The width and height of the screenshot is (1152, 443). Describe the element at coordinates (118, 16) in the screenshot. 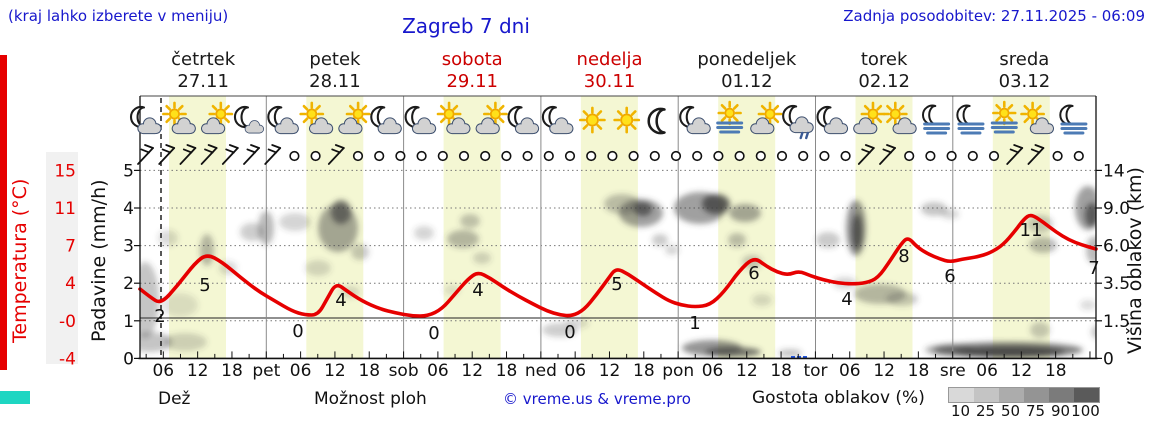

I see `menu-hint: (kraj lahko izberete v meniju)` at that location.